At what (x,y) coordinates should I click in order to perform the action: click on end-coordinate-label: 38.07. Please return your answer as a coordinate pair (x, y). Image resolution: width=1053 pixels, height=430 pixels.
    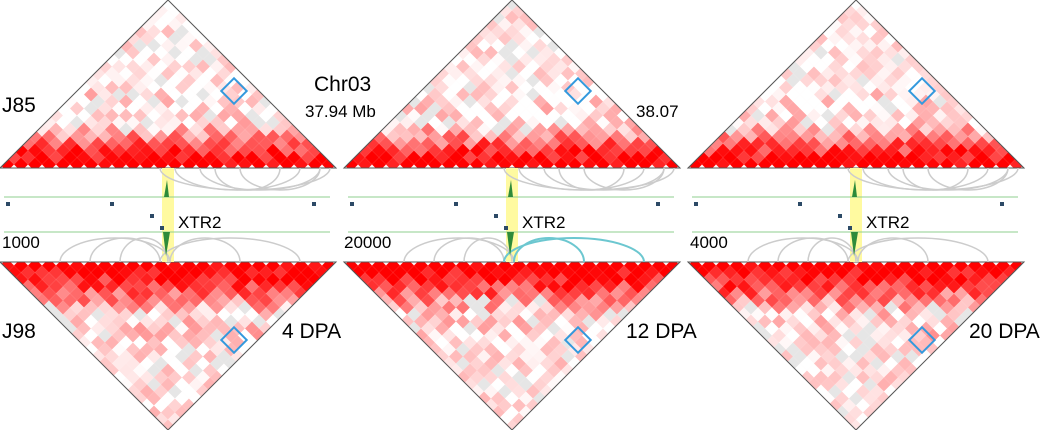
    Looking at the image, I should click on (657, 111).